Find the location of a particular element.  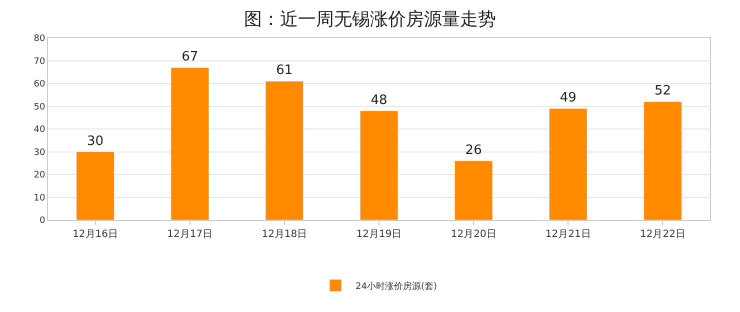

x-tick-label: 12月19日 is located at coordinates (379, 234).